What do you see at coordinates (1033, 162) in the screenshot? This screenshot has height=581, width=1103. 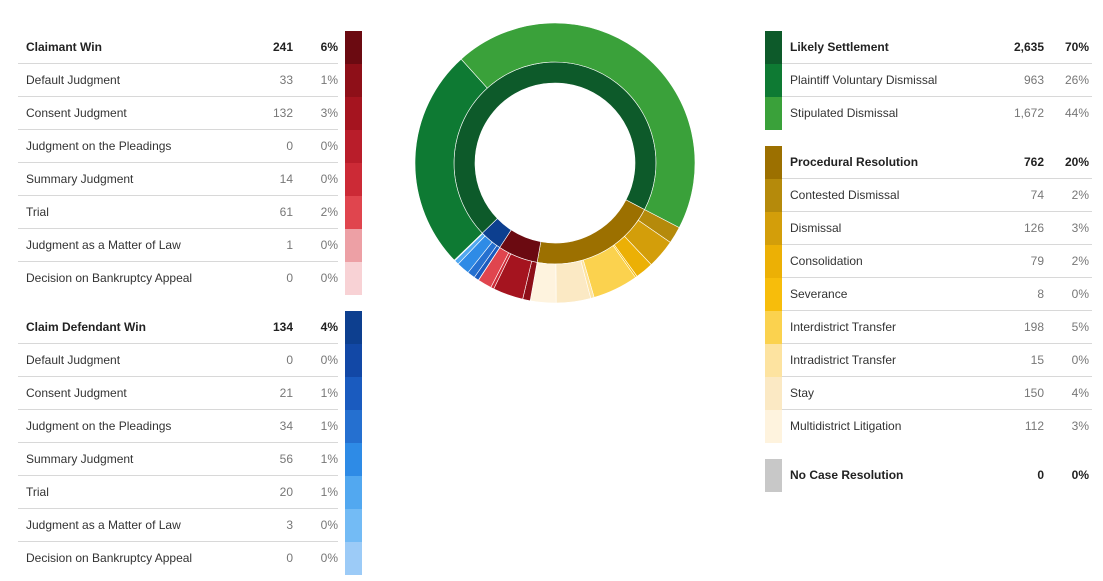 I see `group-count: 762` at bounding box center [1033, 162].